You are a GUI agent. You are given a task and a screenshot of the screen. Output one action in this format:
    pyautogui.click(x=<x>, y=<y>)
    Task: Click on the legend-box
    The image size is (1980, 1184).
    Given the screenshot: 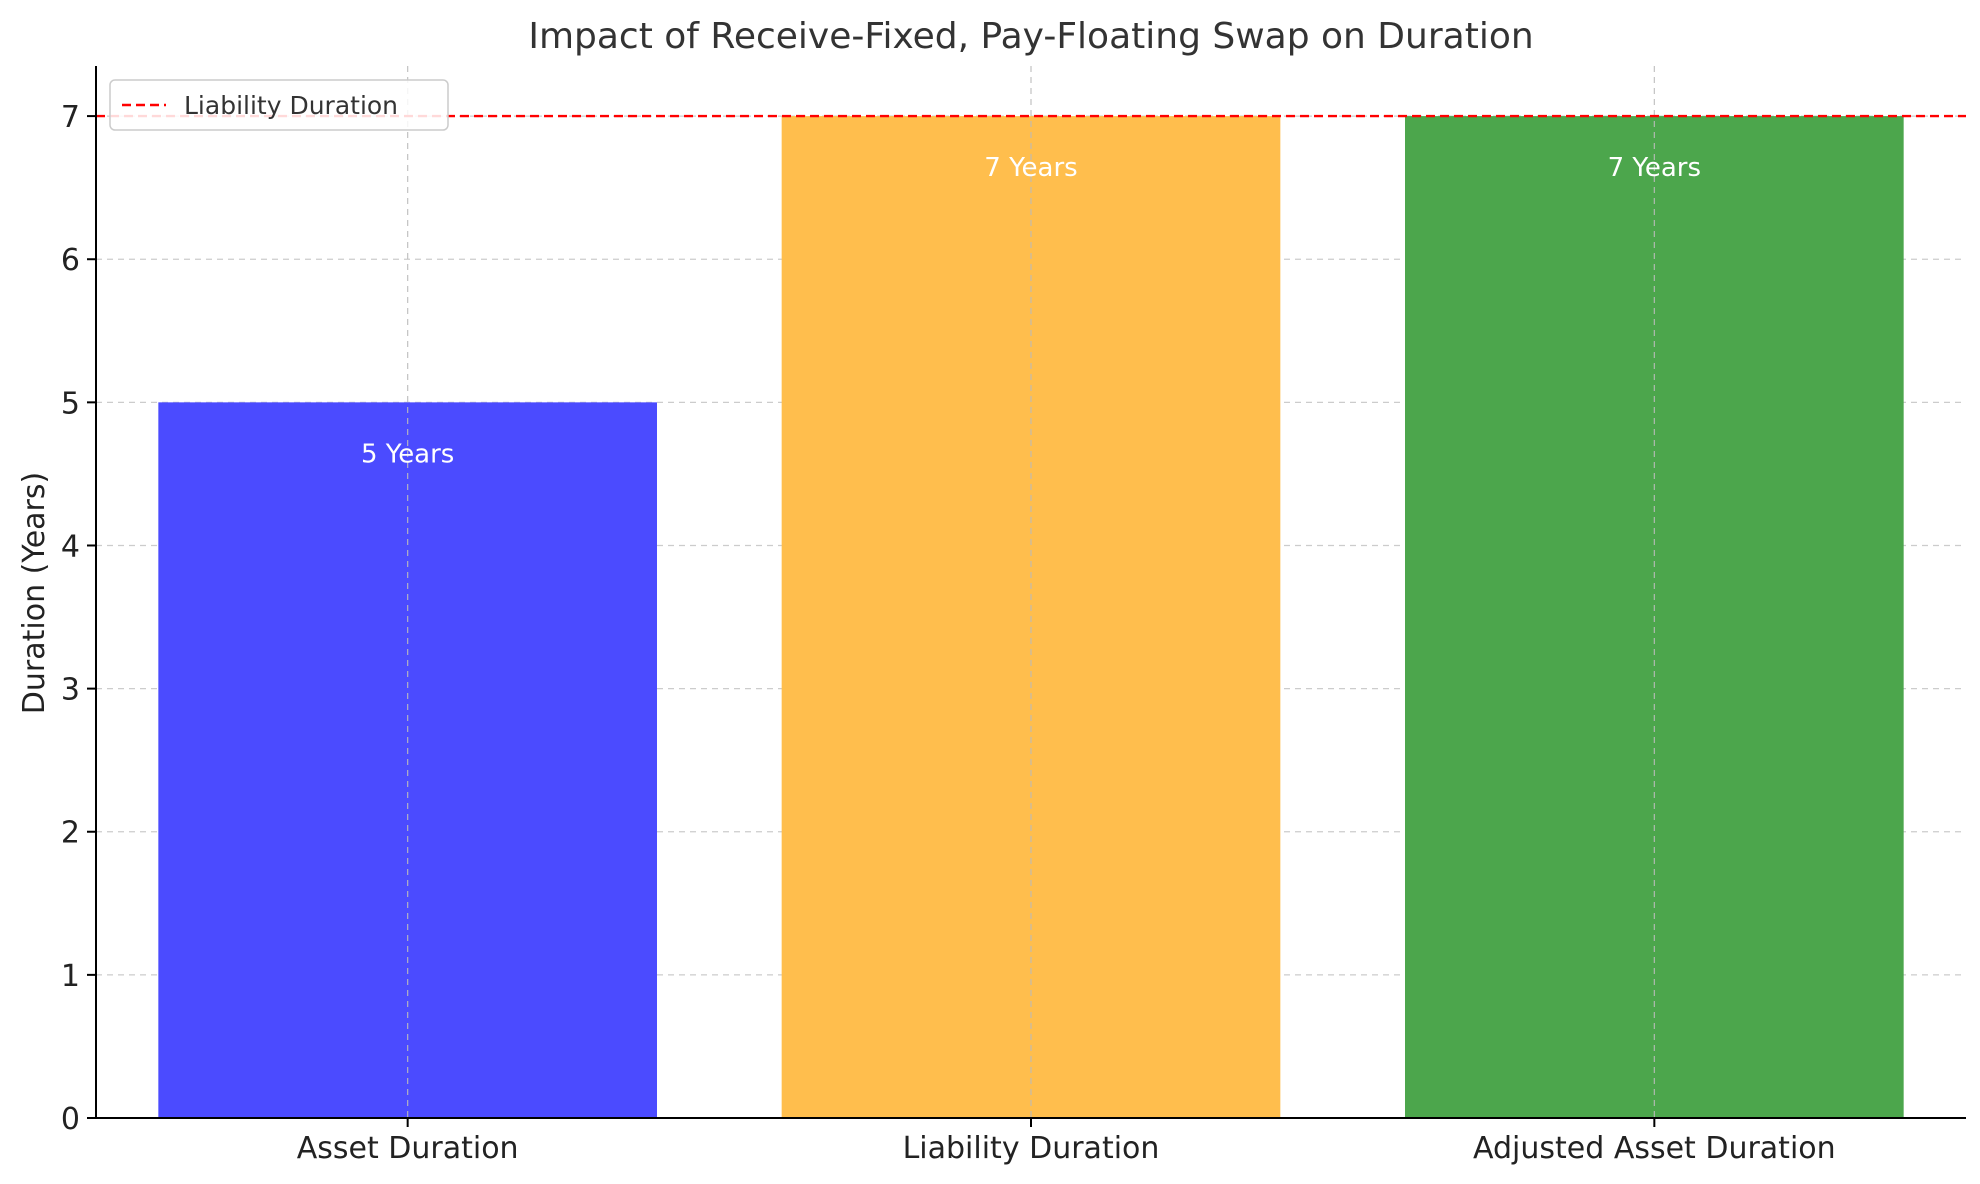 What is the action you would take?
    pyautogui.click(x=279, y=105)
    